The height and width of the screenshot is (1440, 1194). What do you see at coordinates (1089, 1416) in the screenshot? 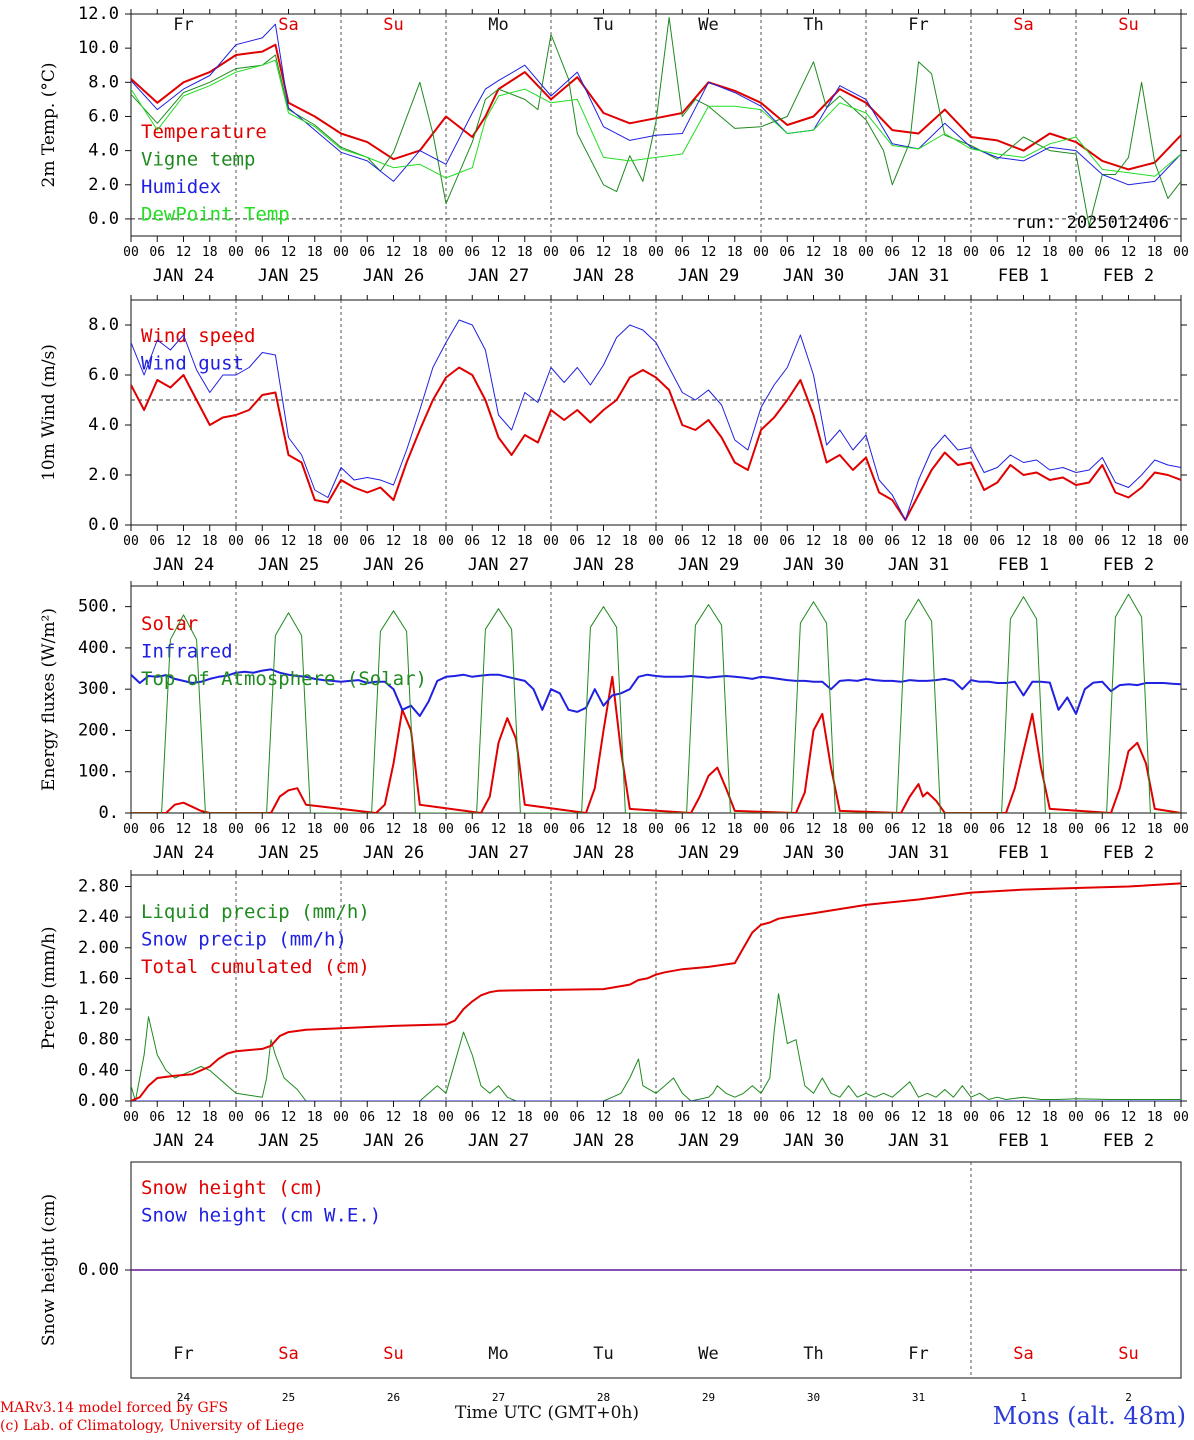
I see `station-name: Mons (alt. 48m)` at bounding box center [1089, 1416].